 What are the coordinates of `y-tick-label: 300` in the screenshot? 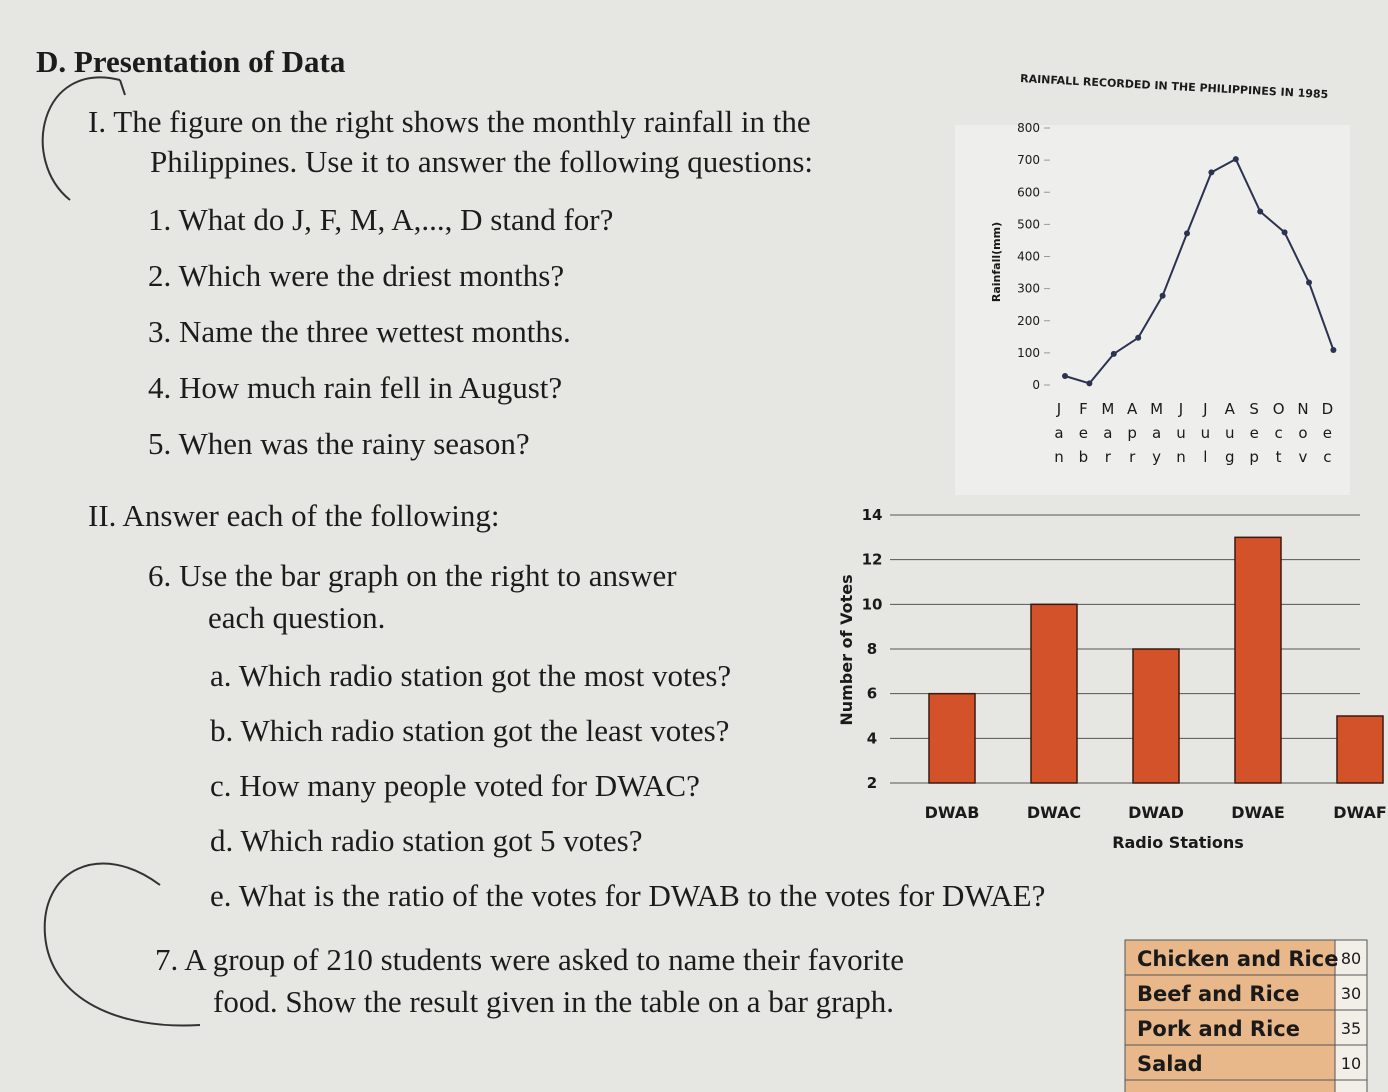 It's located at (1028, 289).